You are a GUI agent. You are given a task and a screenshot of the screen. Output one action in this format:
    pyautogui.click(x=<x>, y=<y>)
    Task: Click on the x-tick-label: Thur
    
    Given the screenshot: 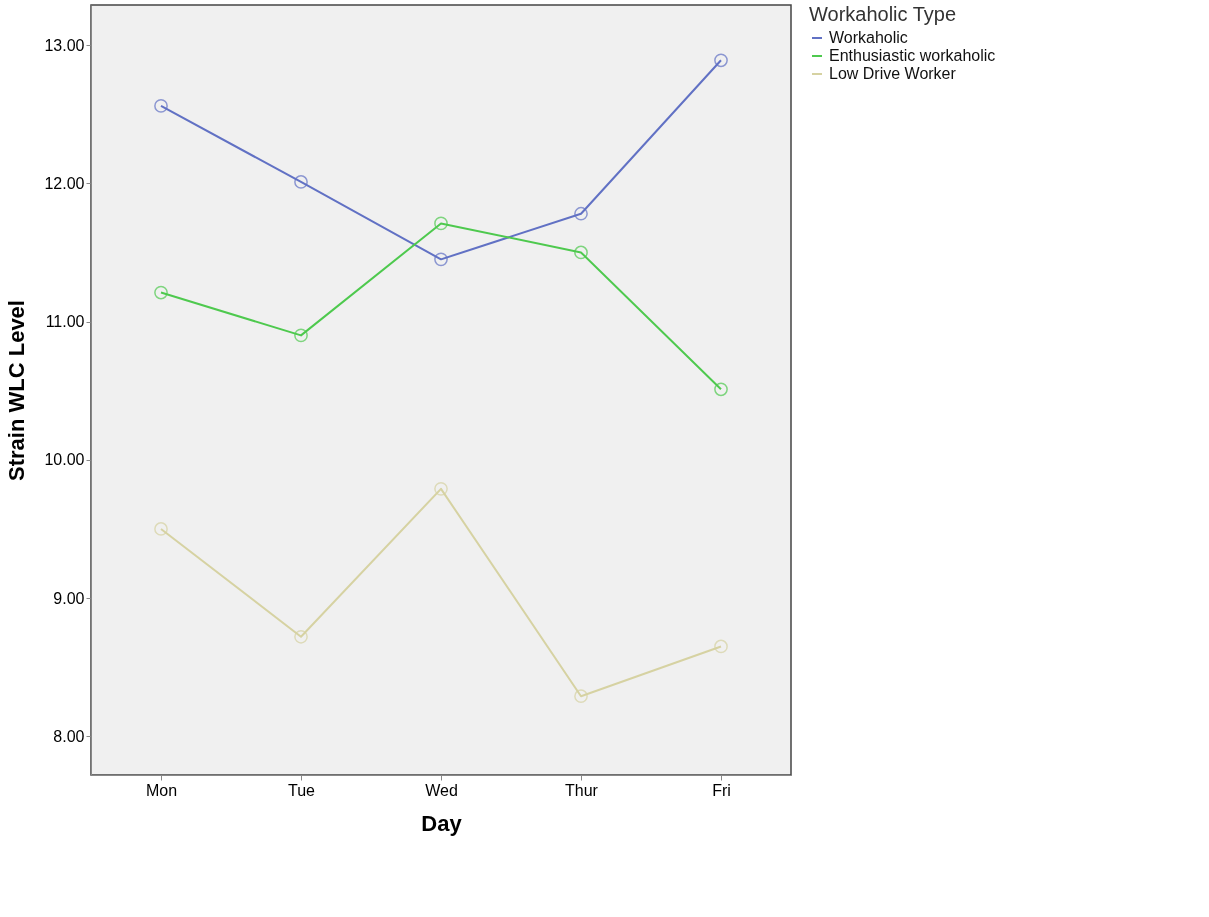 What is the action you would take?
    pyautogui.click(x=582, y=790)
    